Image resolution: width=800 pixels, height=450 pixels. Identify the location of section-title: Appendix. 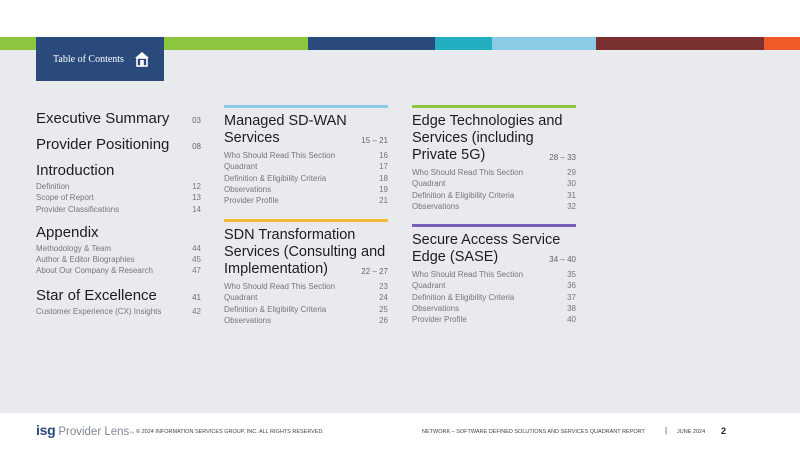
(67, 232).